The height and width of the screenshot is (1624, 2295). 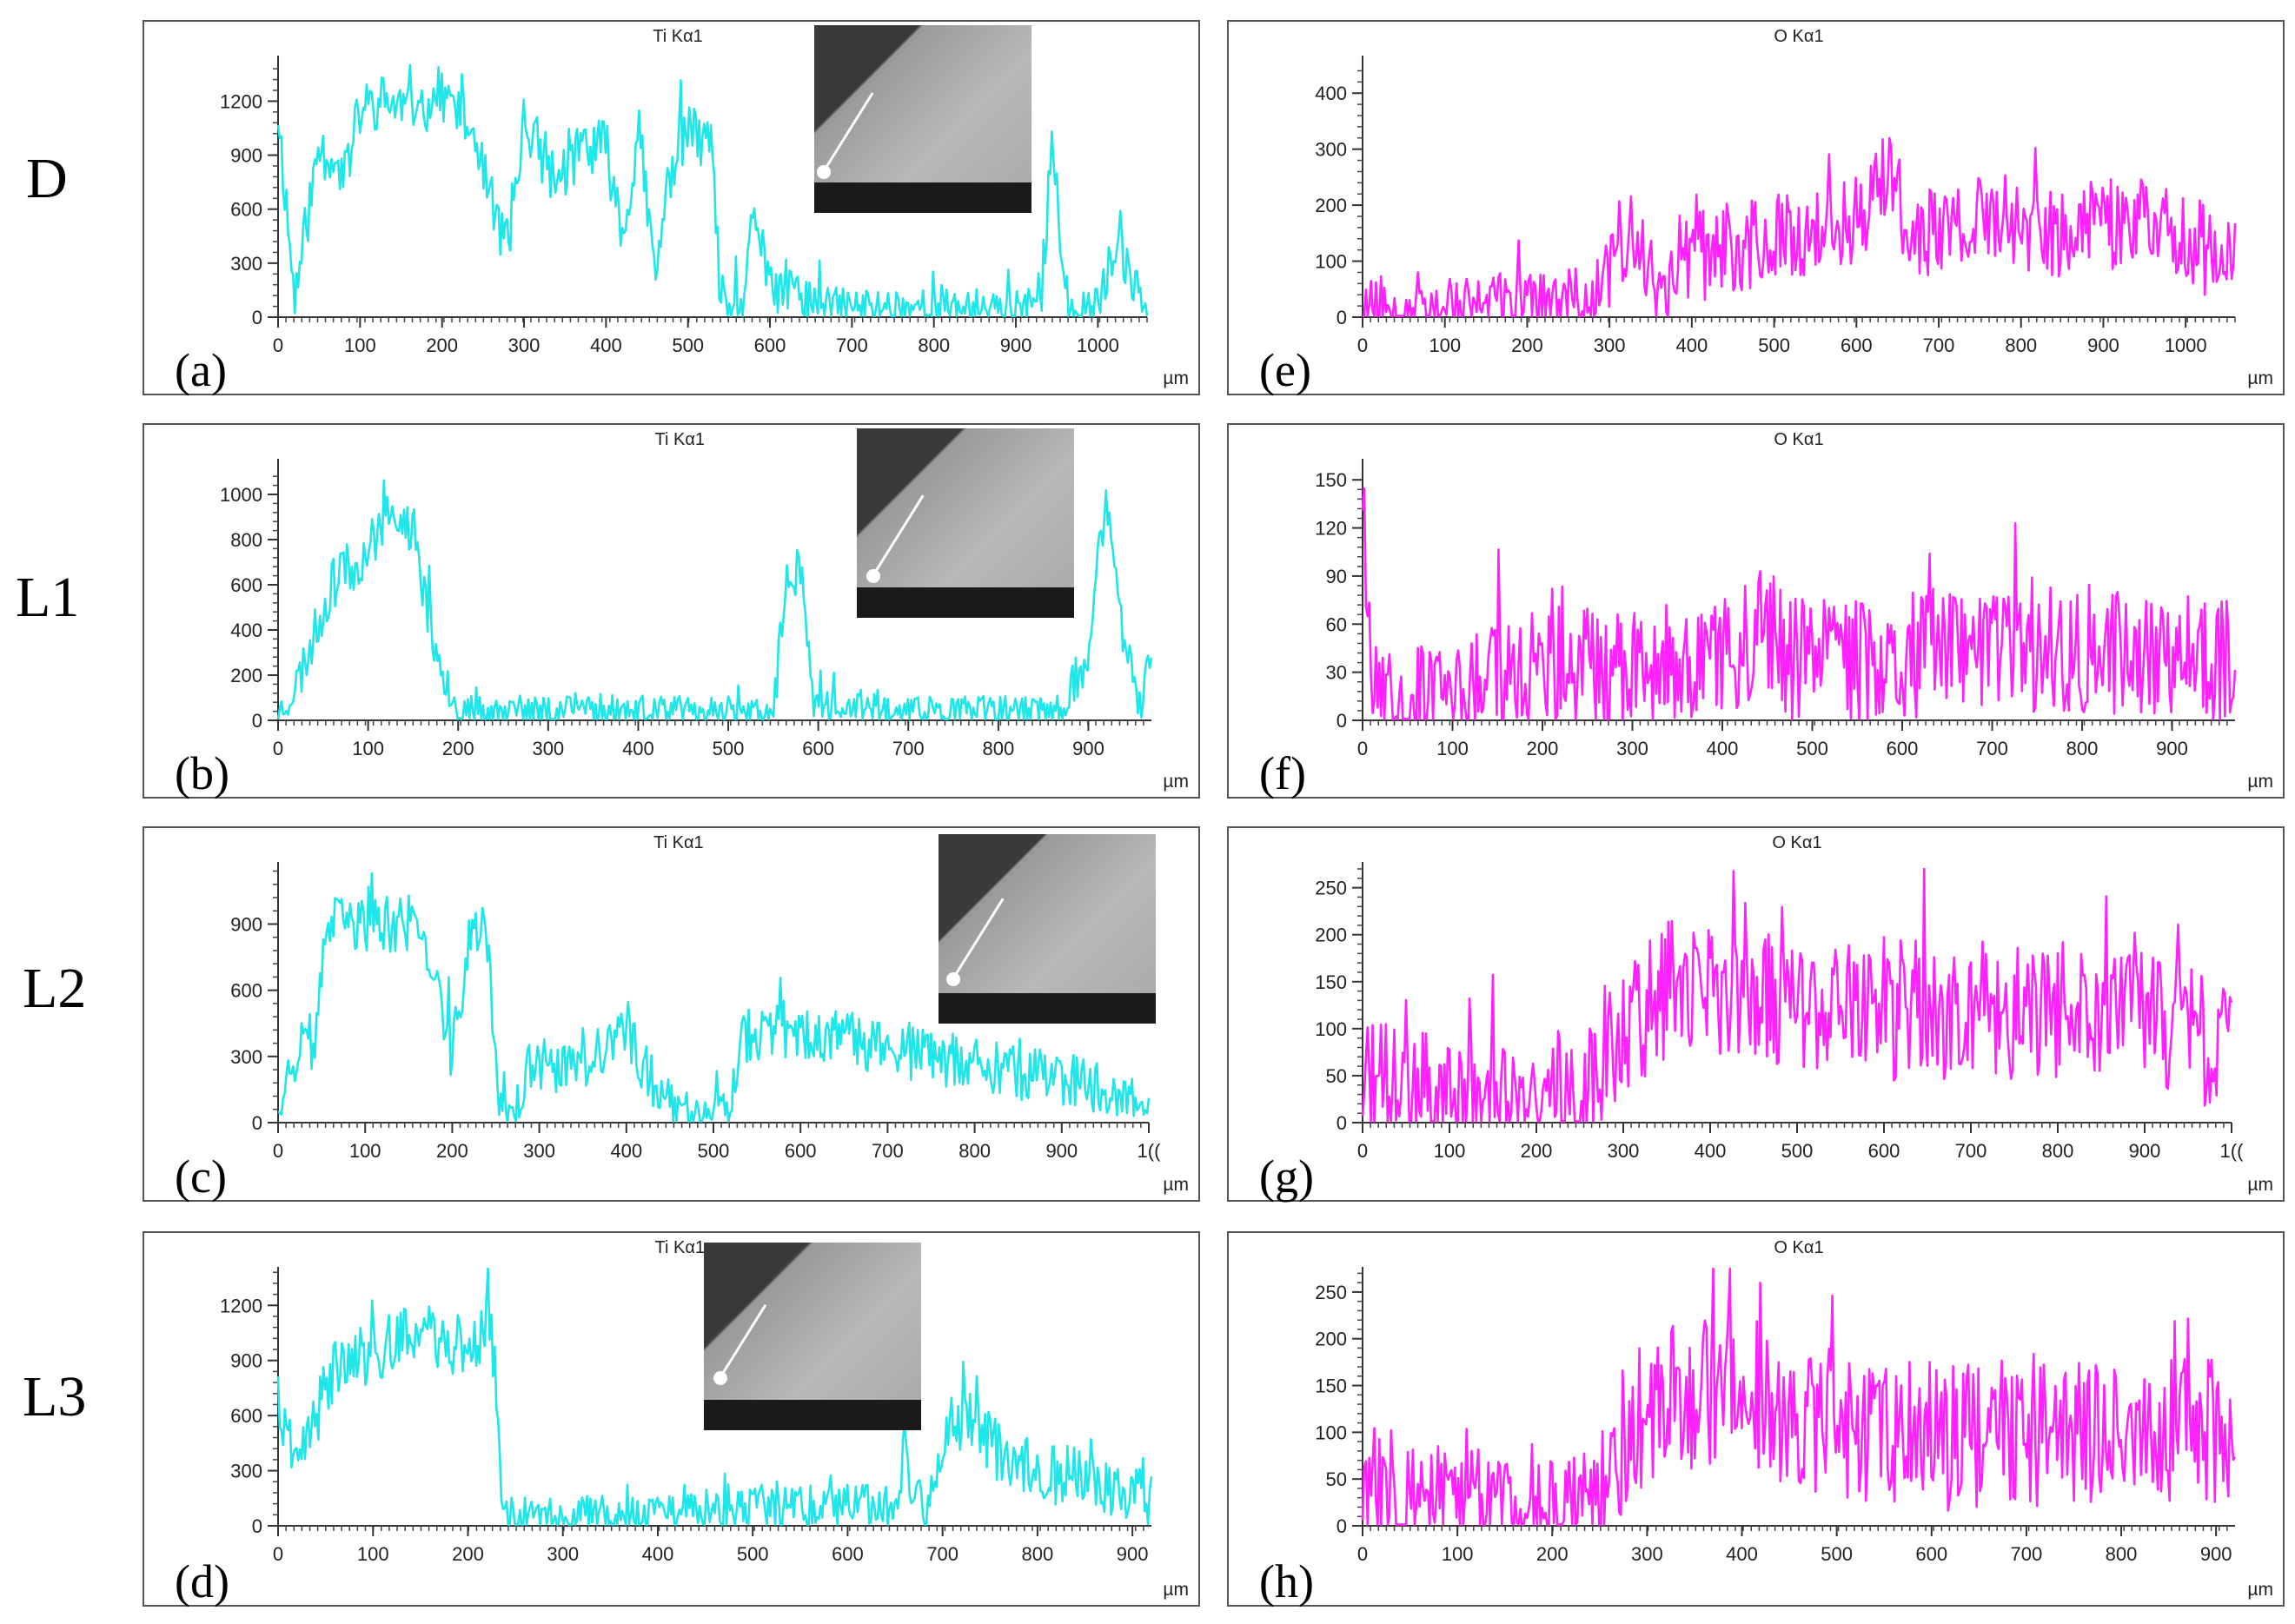 What do you see at coordinates (55, 1396) in the screenshot?
I see `row-label-l3: L3` at bounding box center [55, 1396].